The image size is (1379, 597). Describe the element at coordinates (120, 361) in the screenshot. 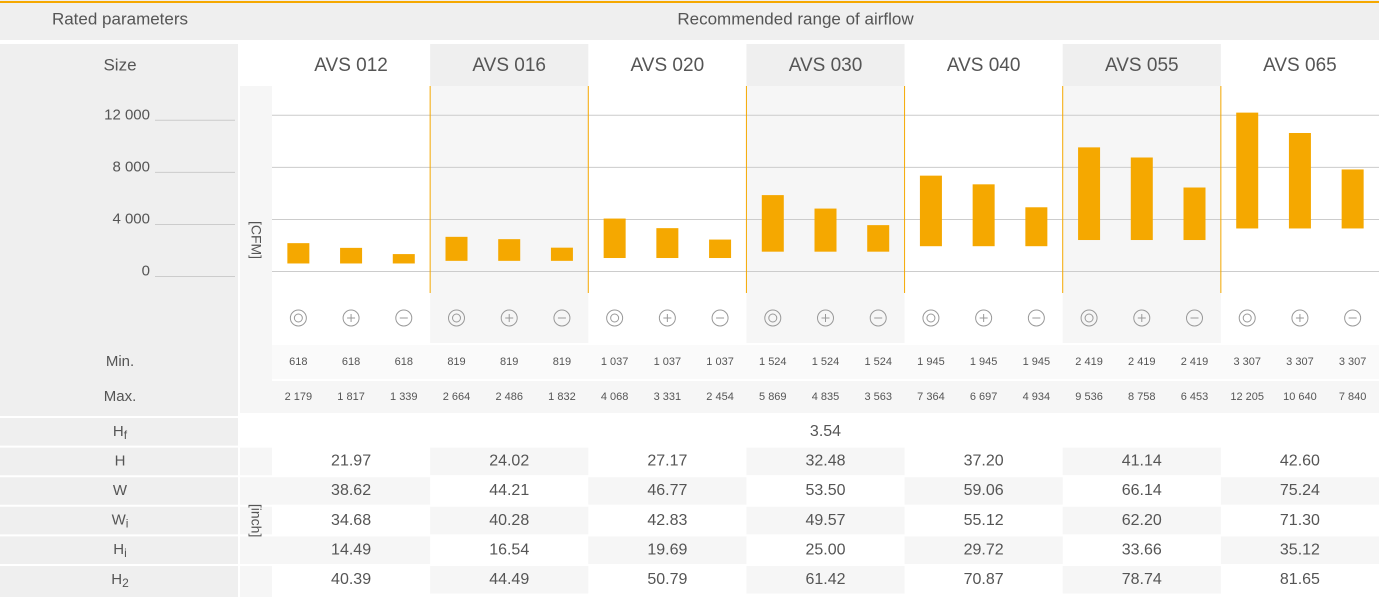

I see `row-label: Min.` at that location.